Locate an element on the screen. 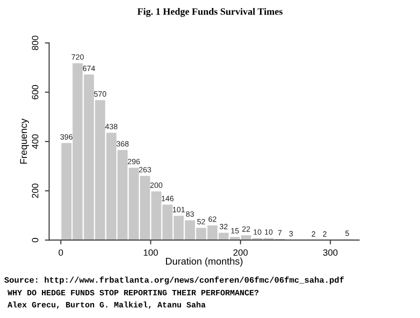 The image size is (420, 318). y-tick-label: 600 is located at coordinates (35, 92).